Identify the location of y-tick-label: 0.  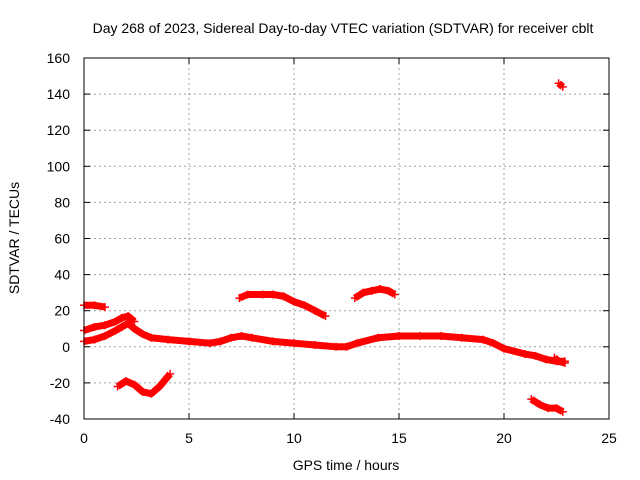
(66, 347).